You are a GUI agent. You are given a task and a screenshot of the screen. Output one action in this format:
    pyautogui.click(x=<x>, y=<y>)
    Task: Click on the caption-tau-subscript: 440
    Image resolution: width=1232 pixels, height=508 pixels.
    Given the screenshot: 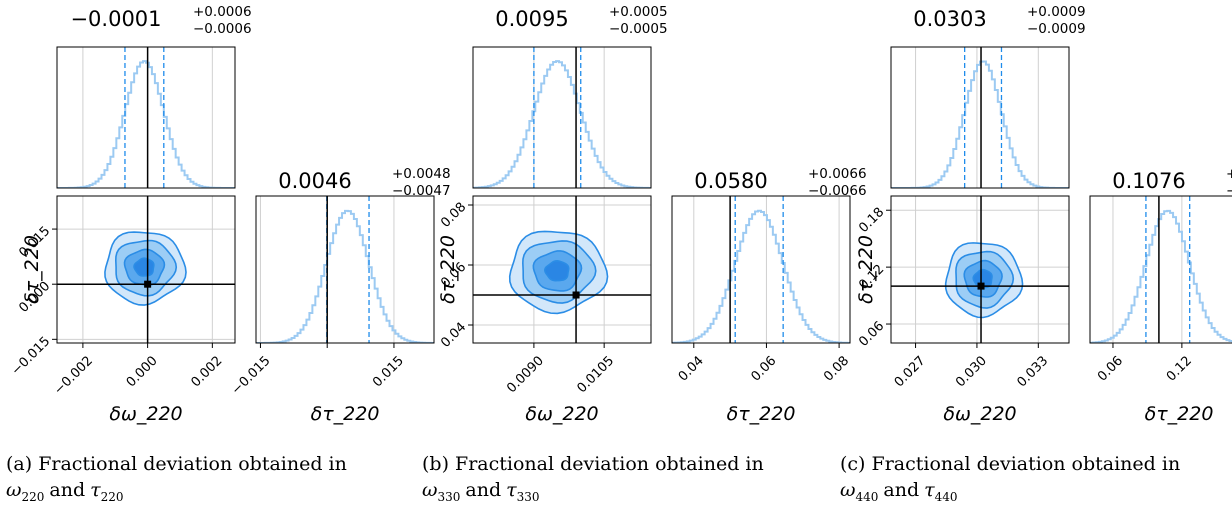 What is the action you would take?
    pyautogui.click(x=946, y=497)
    